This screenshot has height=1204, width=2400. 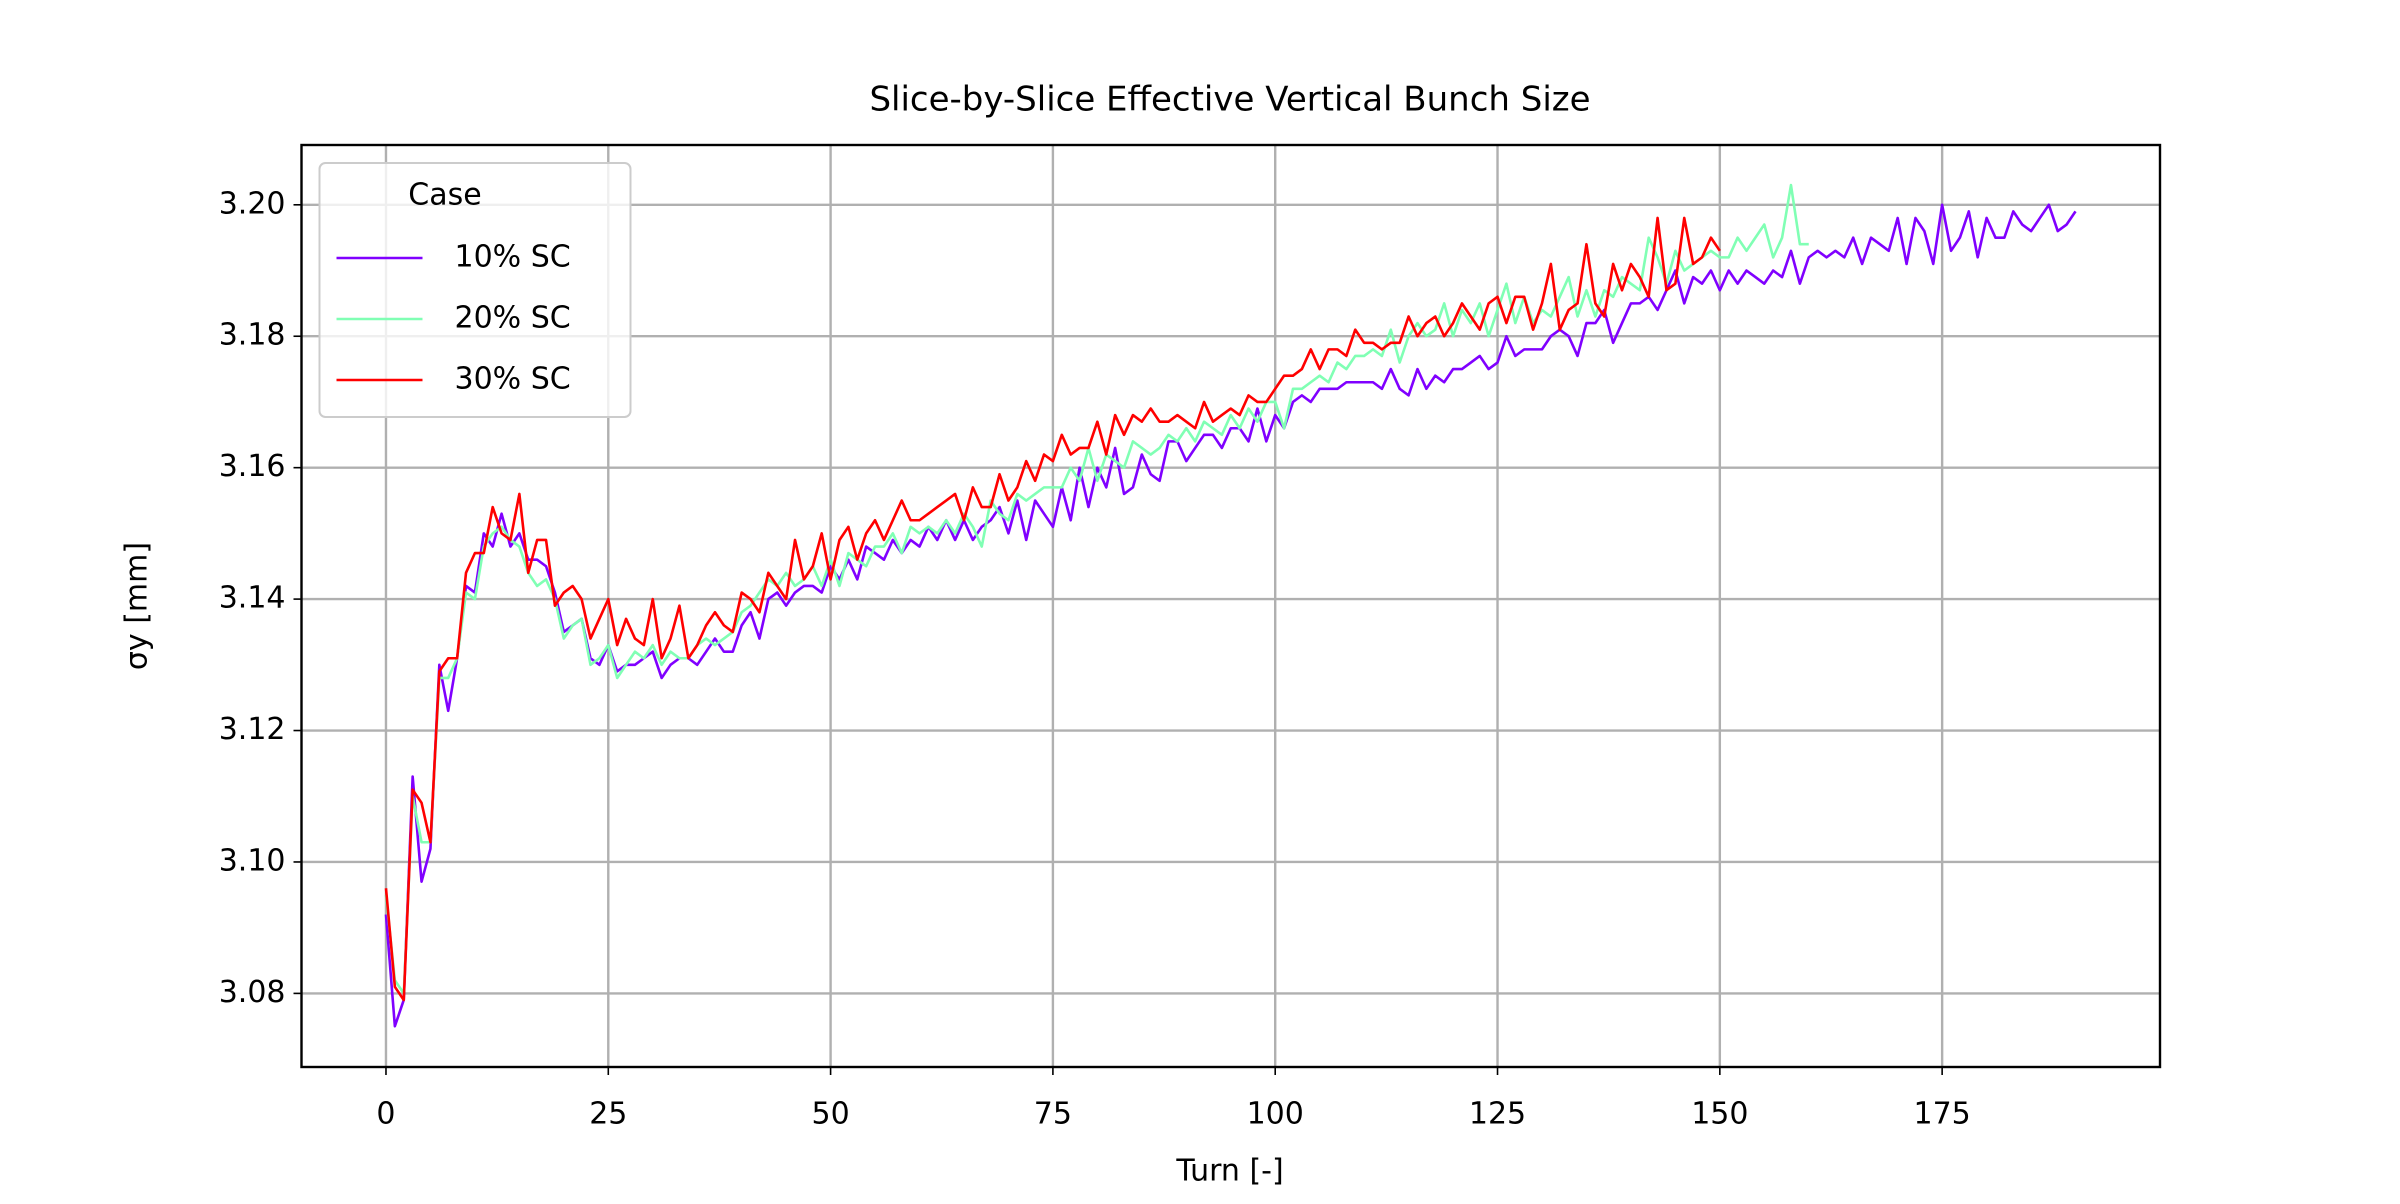 I want to click on legend-box, so click(x=475, y=290).